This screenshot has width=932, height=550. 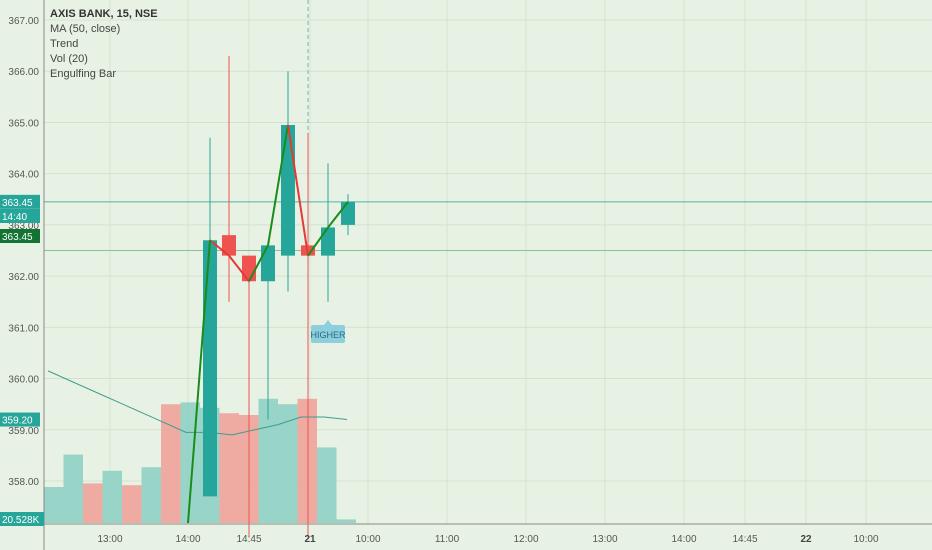 I want to click on x-tick-label: 11:00, so click(x=447, y=539).